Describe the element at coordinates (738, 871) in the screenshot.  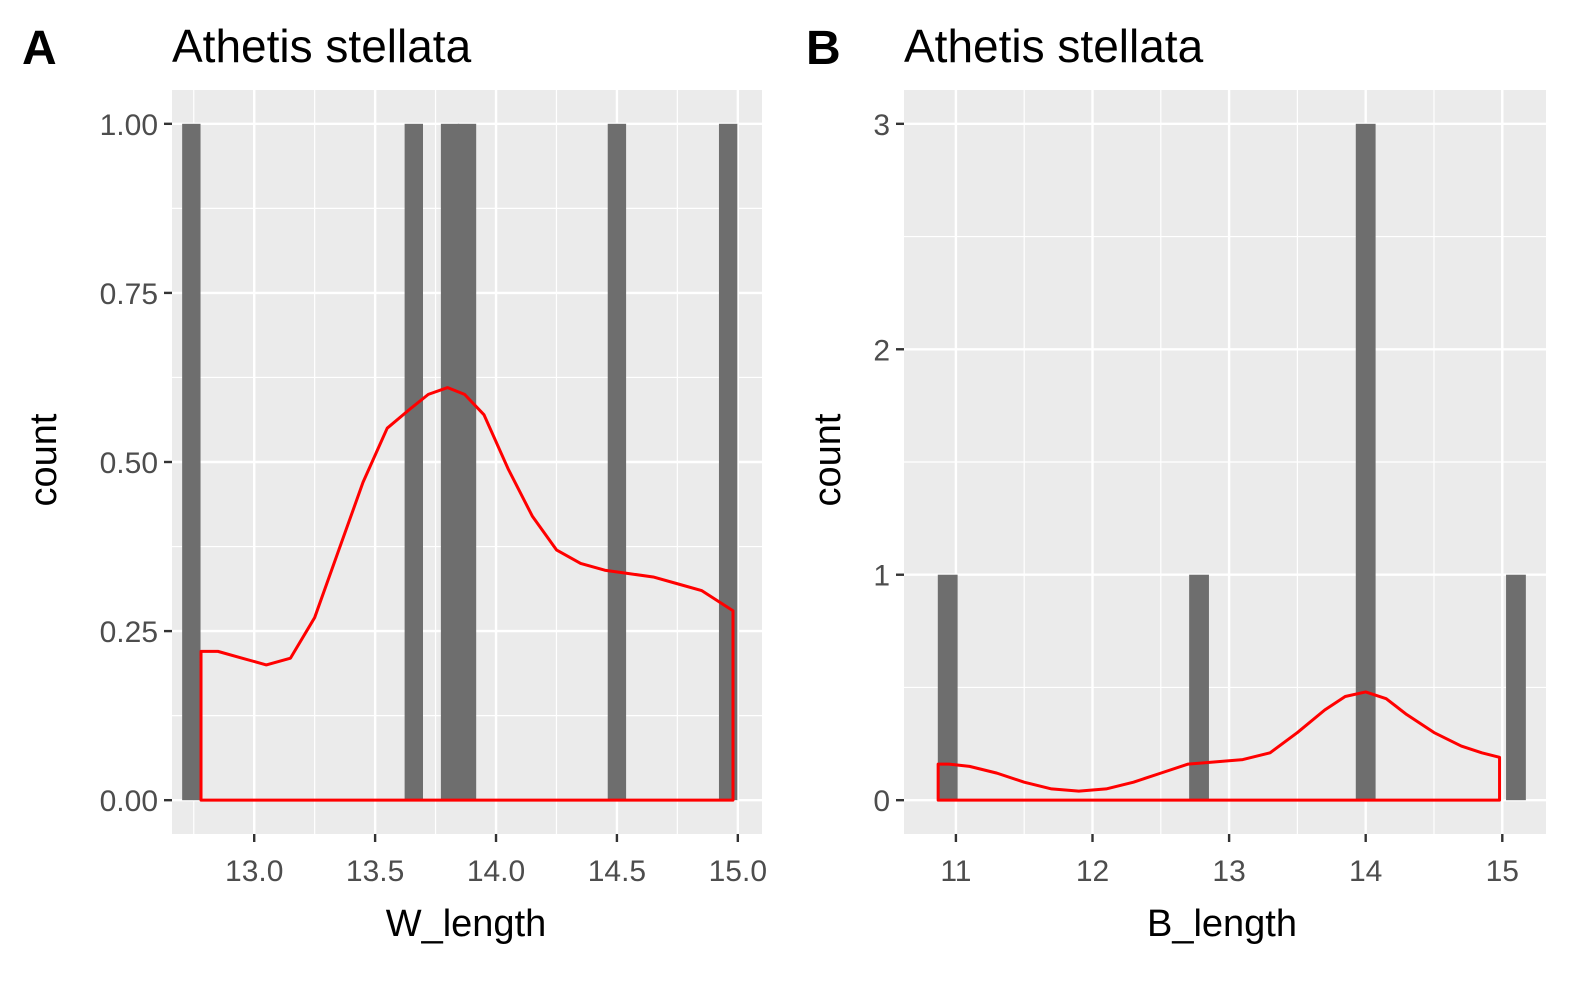
I see `x-tick-label: 15.0` at that location.